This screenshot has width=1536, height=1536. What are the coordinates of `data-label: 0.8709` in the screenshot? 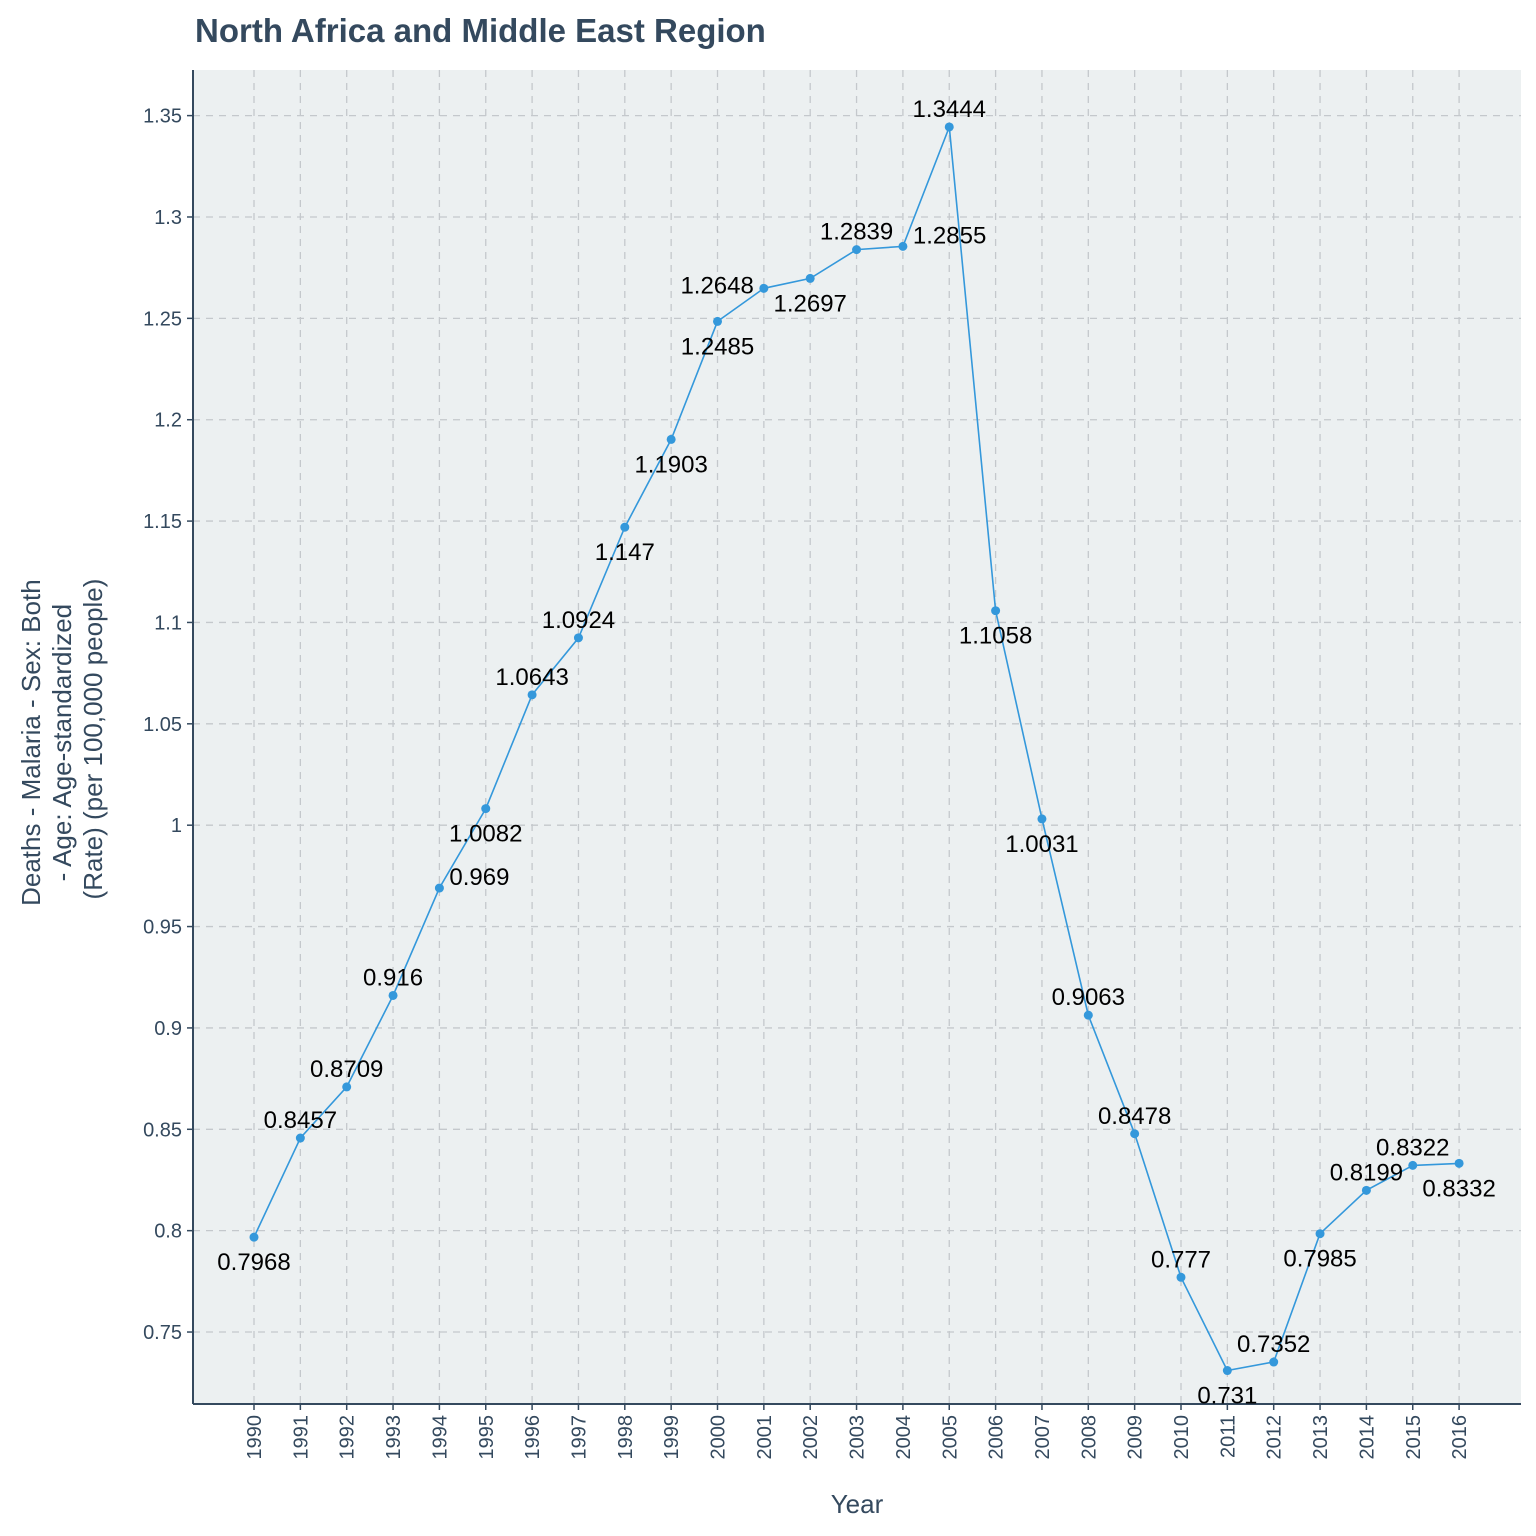 It's located at (346, 1069).